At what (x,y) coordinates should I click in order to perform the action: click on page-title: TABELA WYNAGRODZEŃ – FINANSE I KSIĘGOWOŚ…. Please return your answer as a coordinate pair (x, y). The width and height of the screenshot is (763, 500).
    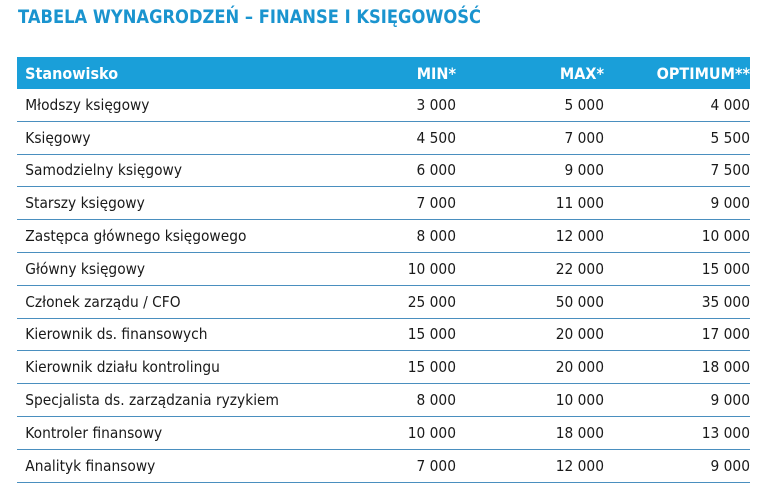
    Looking at the image, I should click on (250, 17).